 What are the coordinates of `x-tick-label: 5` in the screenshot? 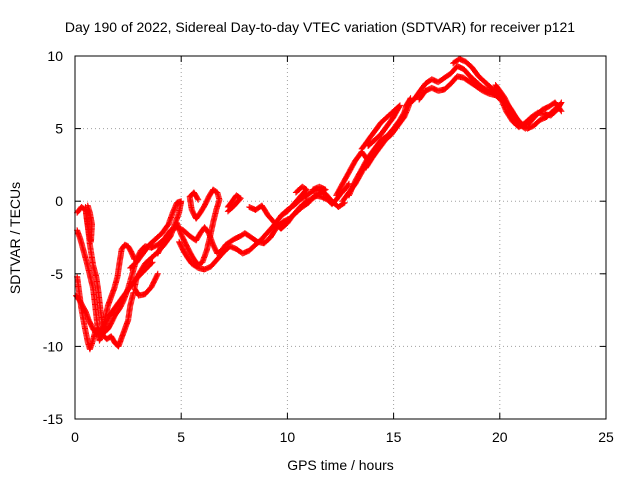 It's located at (181, 437).